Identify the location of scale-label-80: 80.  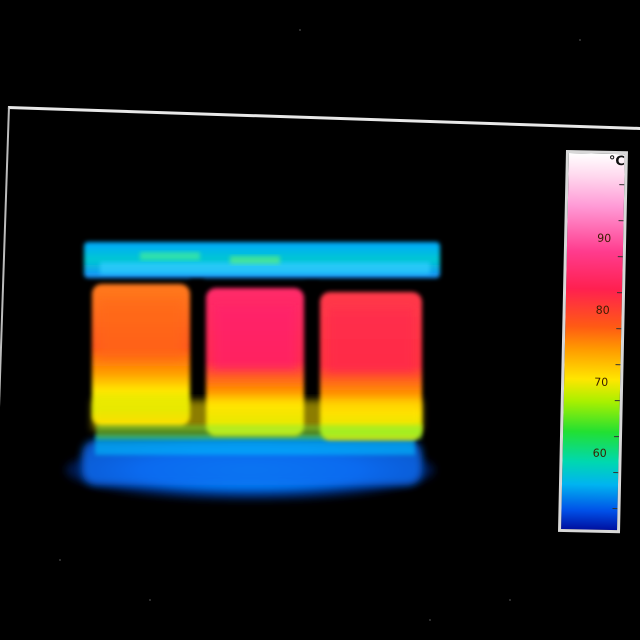
(602, 310).